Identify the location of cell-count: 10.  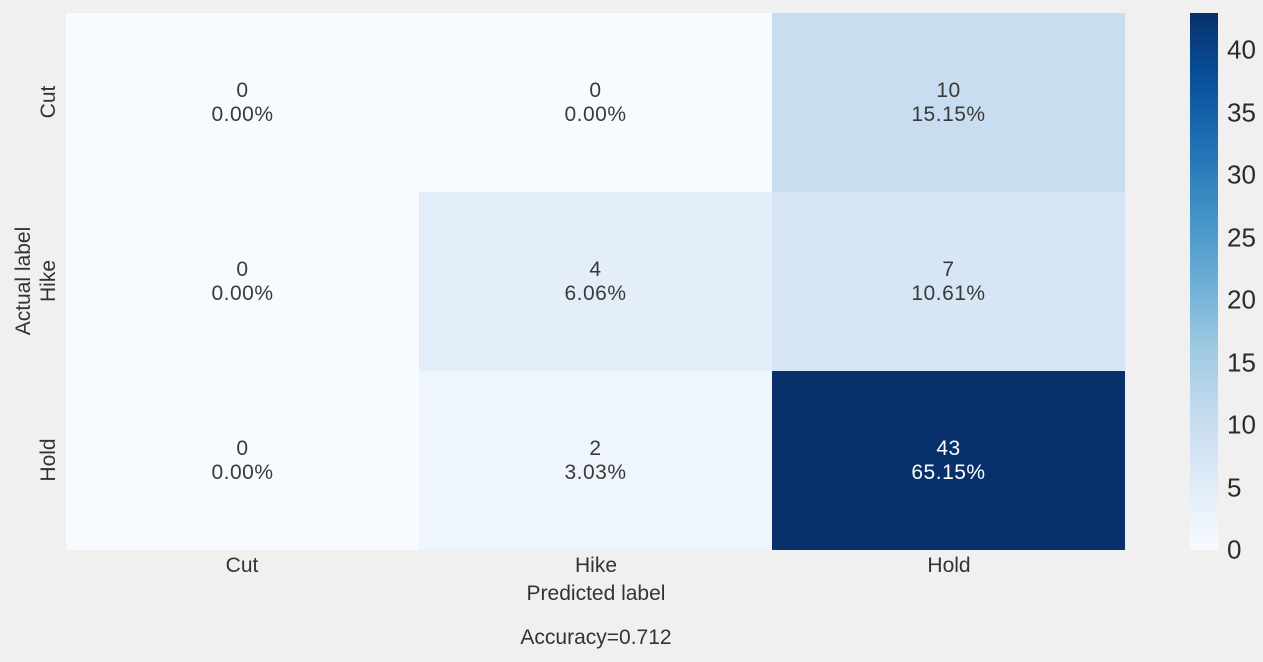
(948, 90).